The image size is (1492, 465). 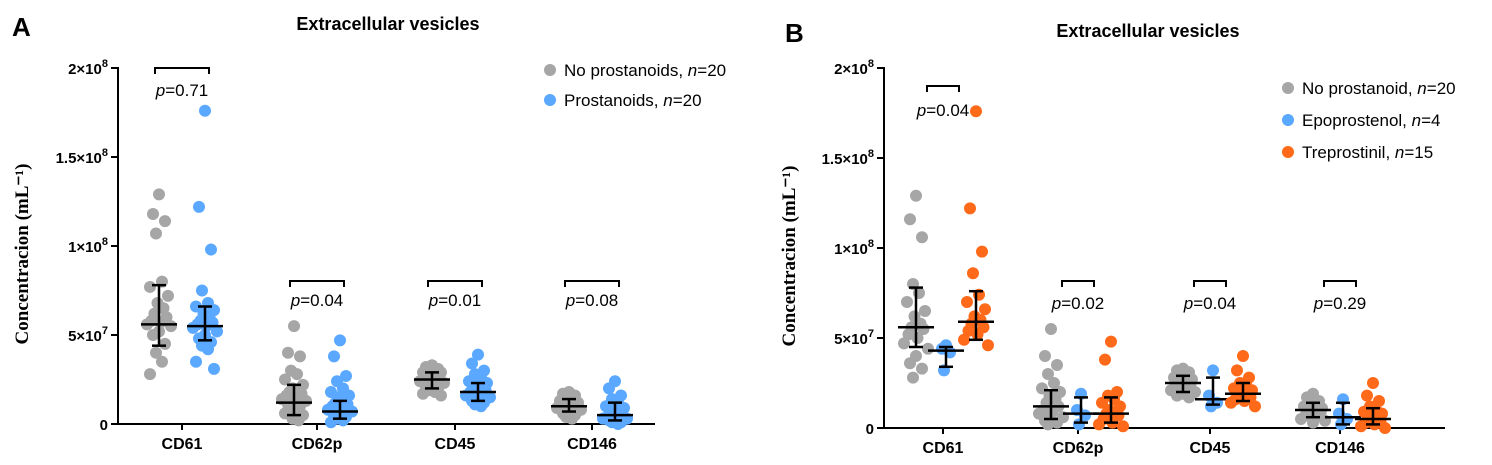 What do you see at coordinates (854, 68) in the screenshot?
I see `panel-b-y-tick-label: 2×10⁸` at bounding box center [854, 68].